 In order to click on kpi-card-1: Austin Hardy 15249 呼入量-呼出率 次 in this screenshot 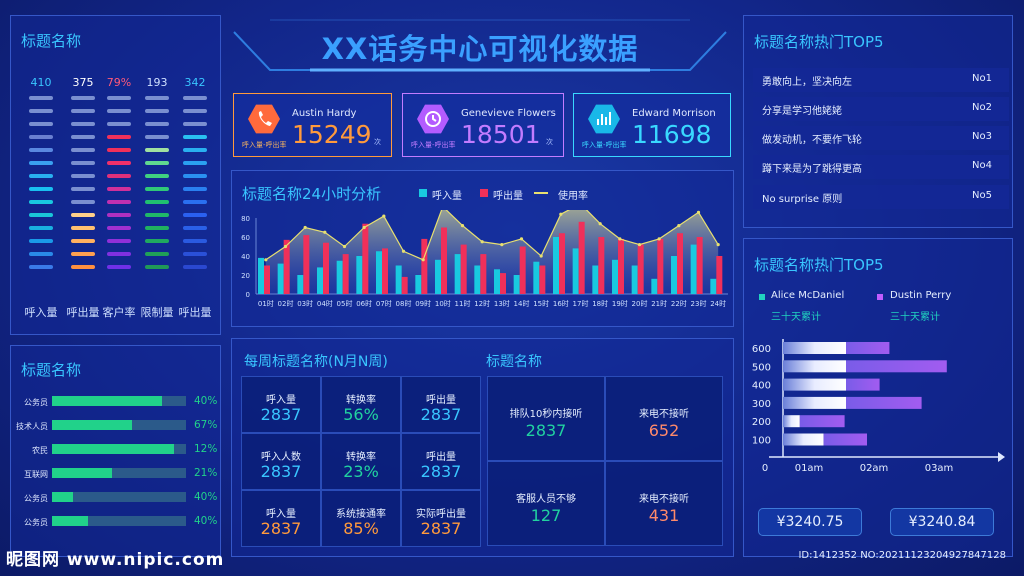, I will do `click(312, 125)`.